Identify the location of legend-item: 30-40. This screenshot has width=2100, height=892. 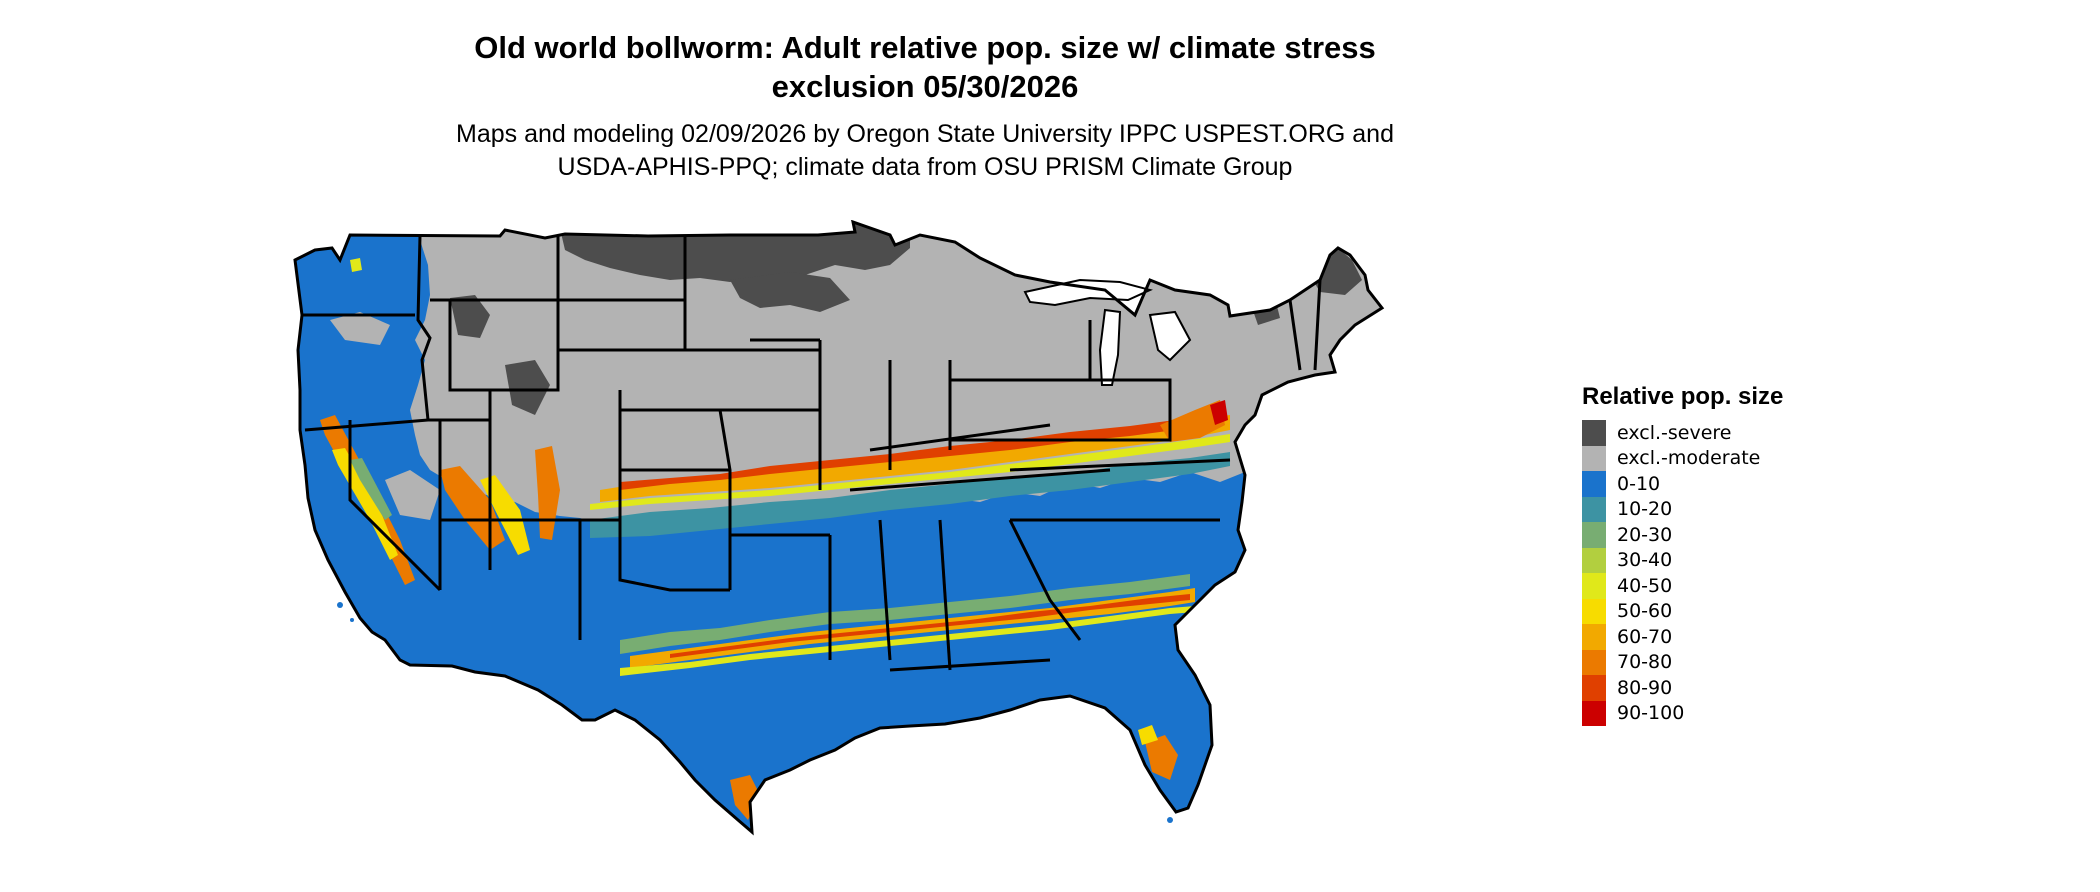
(1682, 560).